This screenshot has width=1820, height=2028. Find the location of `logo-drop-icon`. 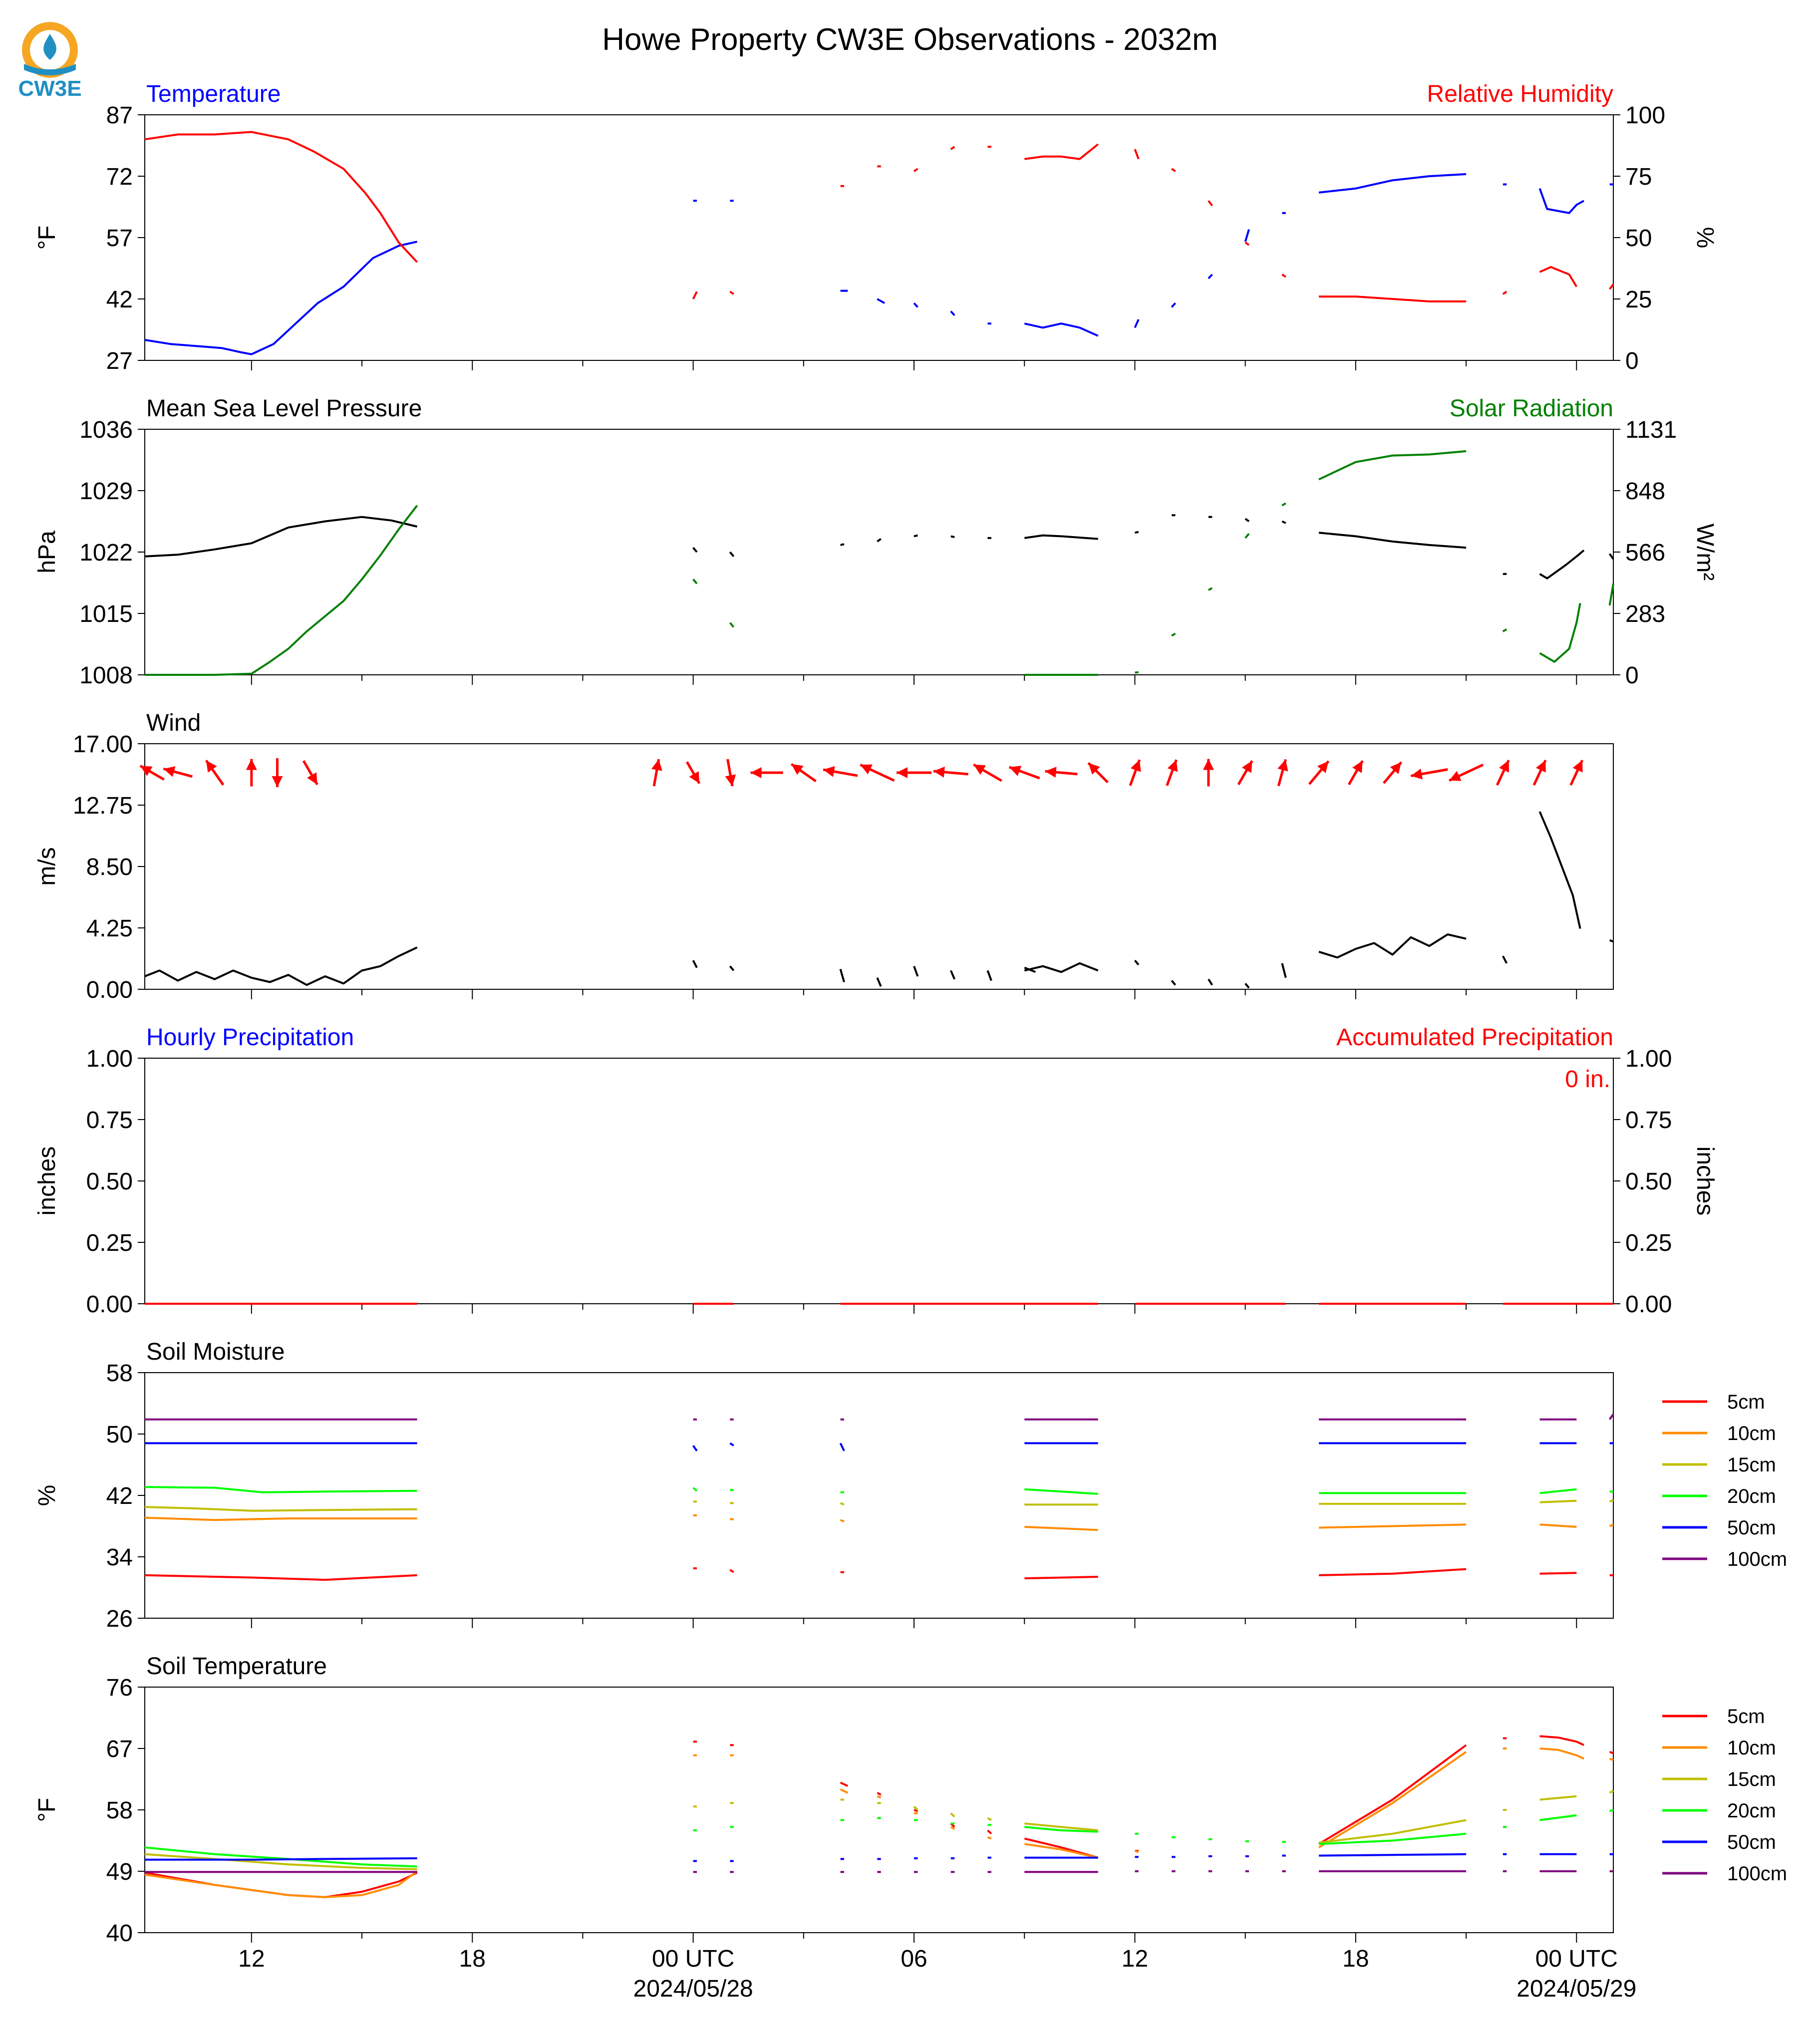

logo-drop-icon is located at coordinates (49, 47).